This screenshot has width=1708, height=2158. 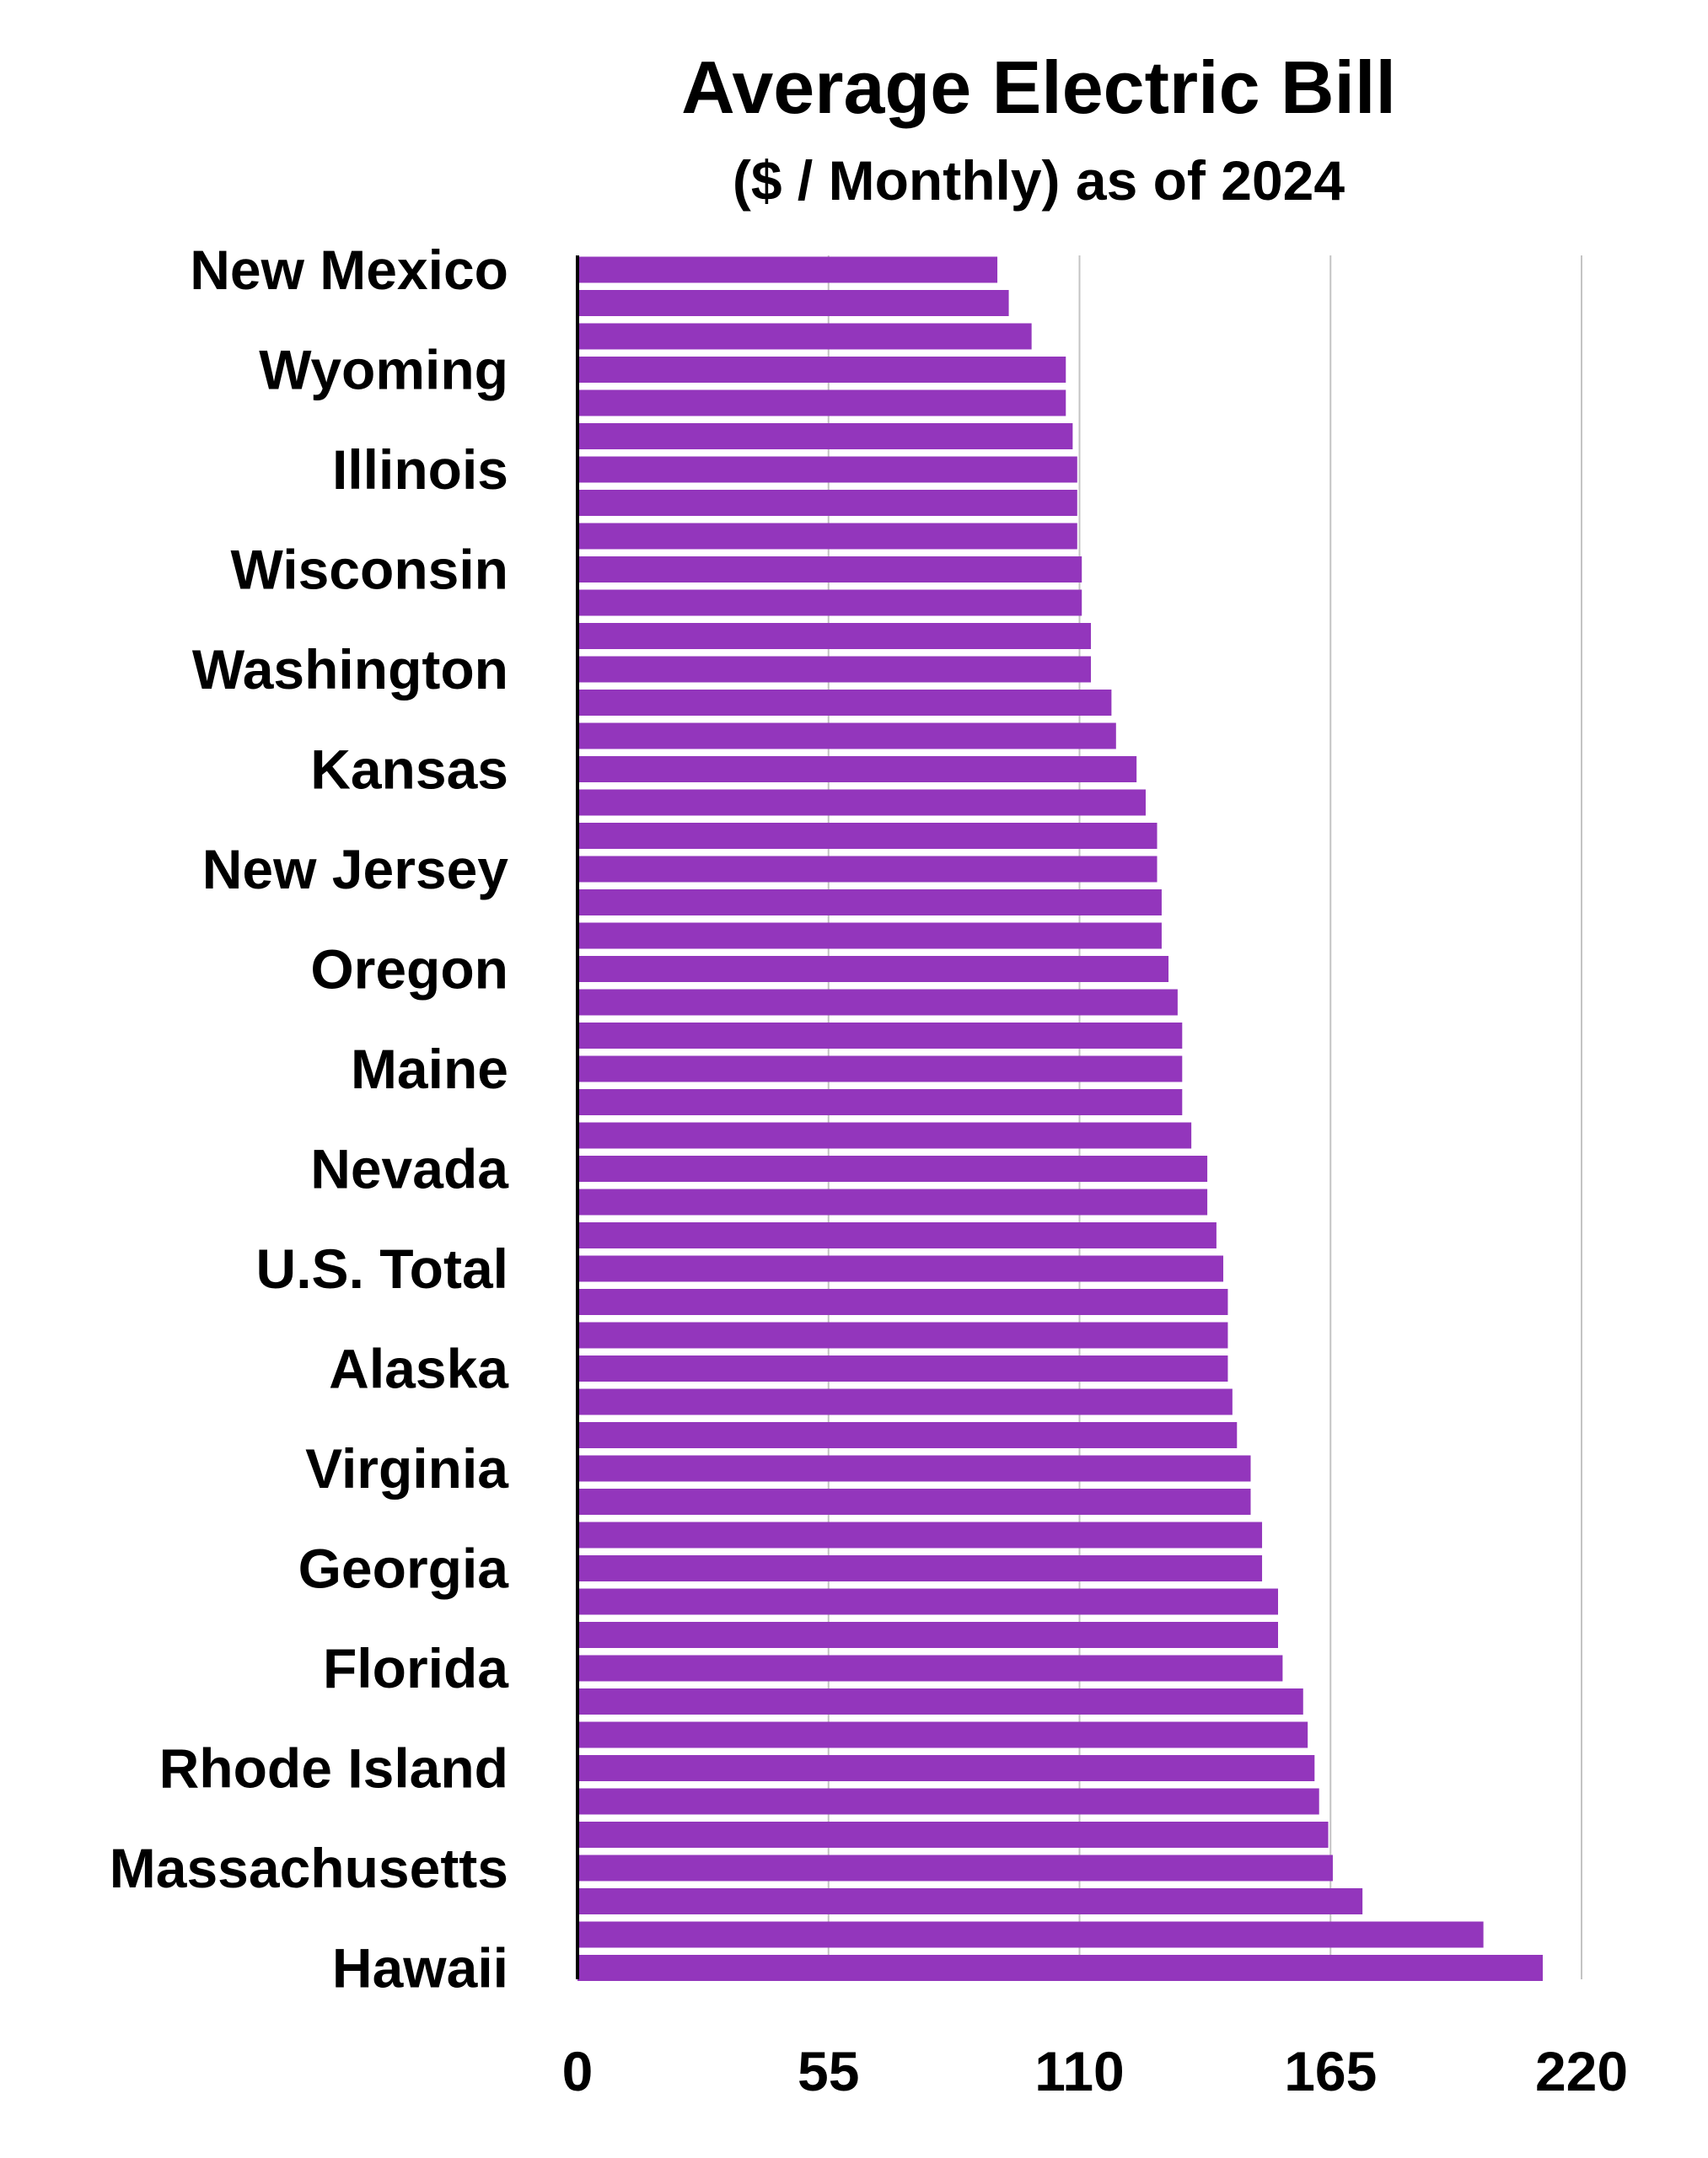 What do you see at coordinates (309, 1868) in the screenshot?
I see `category-label: Massachusetts` at bounding box center [309, 1868].